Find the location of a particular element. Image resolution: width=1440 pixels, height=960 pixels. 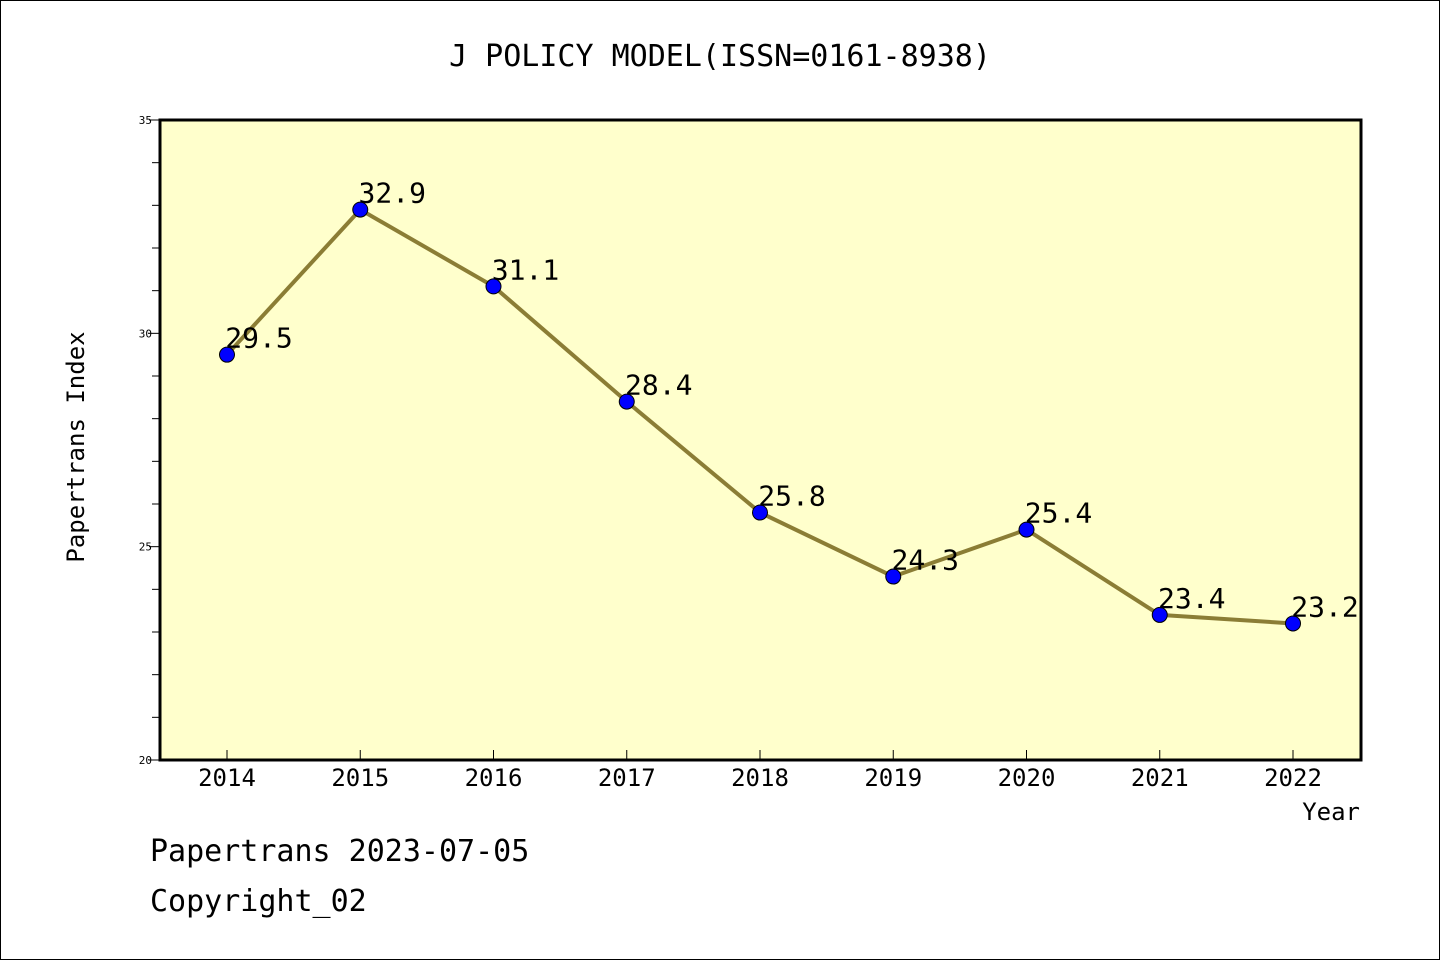

y-axis-label: Papertrans Index is located at coordinates (76, 446).